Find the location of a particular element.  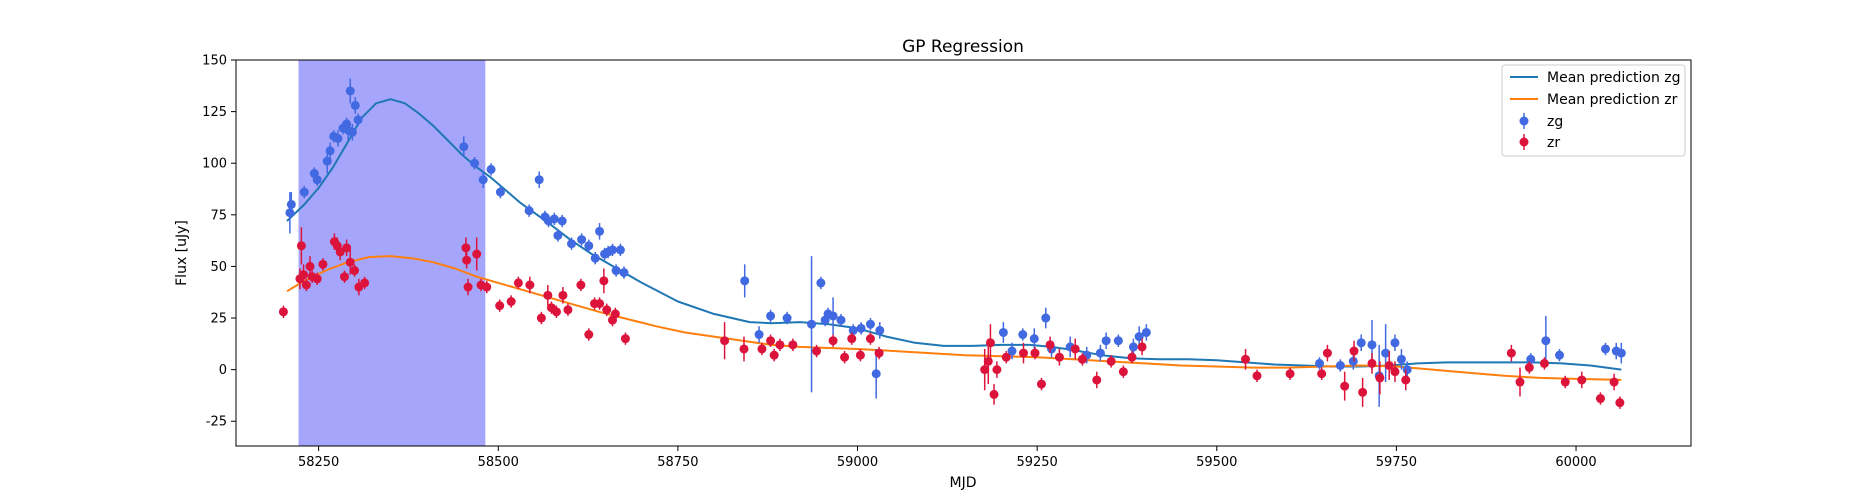

x-tick-label: 59250 is located at coordinates (1036, 462).